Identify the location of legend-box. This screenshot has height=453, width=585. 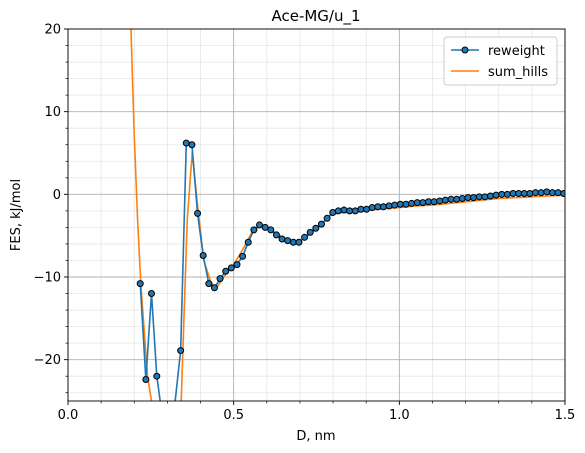
(500, 61).